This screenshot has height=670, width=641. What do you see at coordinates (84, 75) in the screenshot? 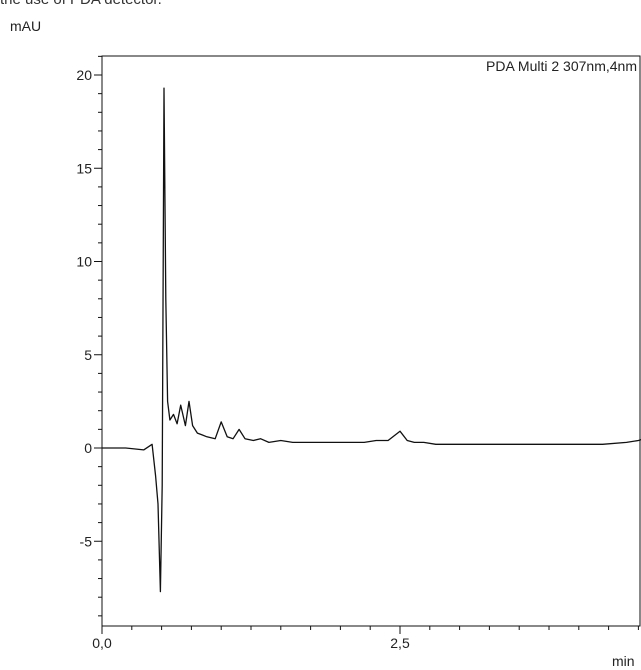
I see `y-tick-label: 20` at bounding box center [84, 75].